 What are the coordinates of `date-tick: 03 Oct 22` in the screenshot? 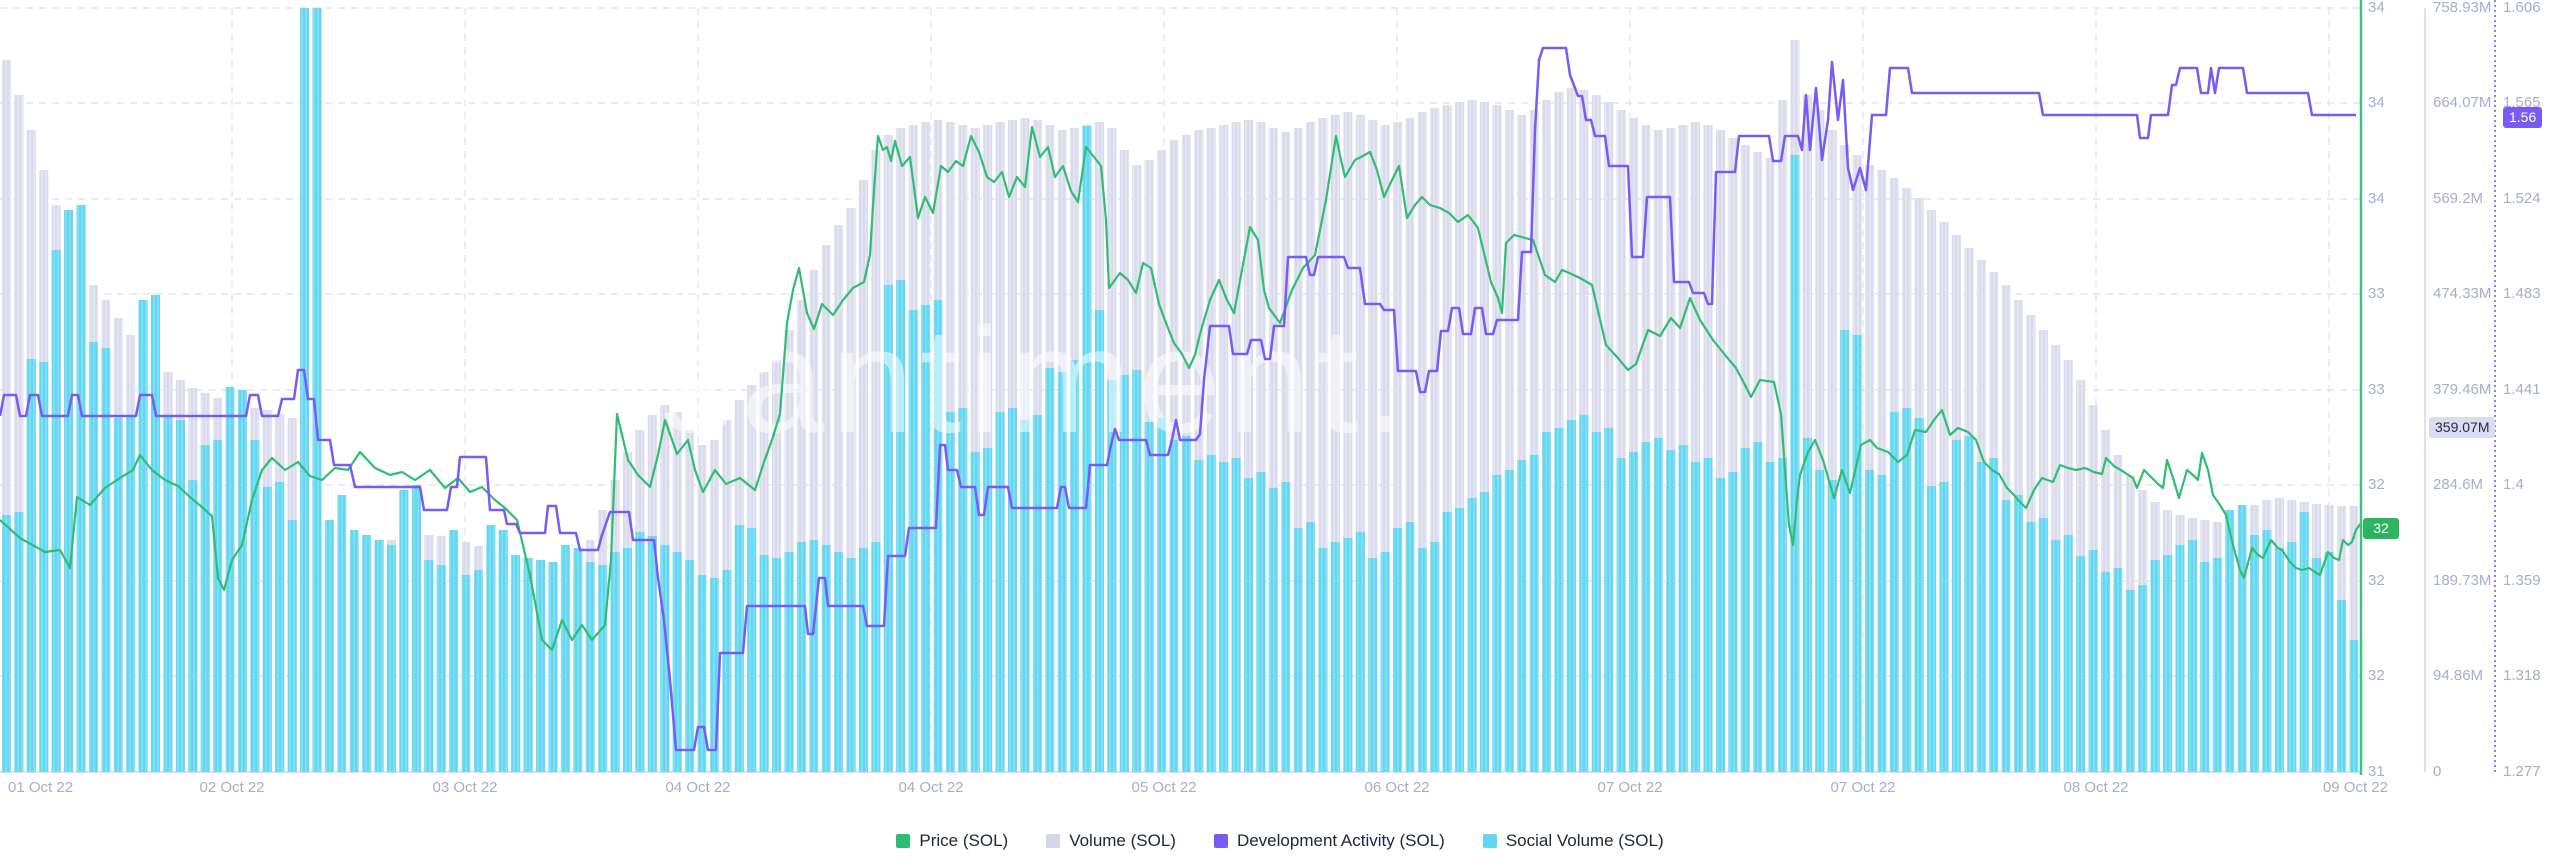 It's located at (465, 787).